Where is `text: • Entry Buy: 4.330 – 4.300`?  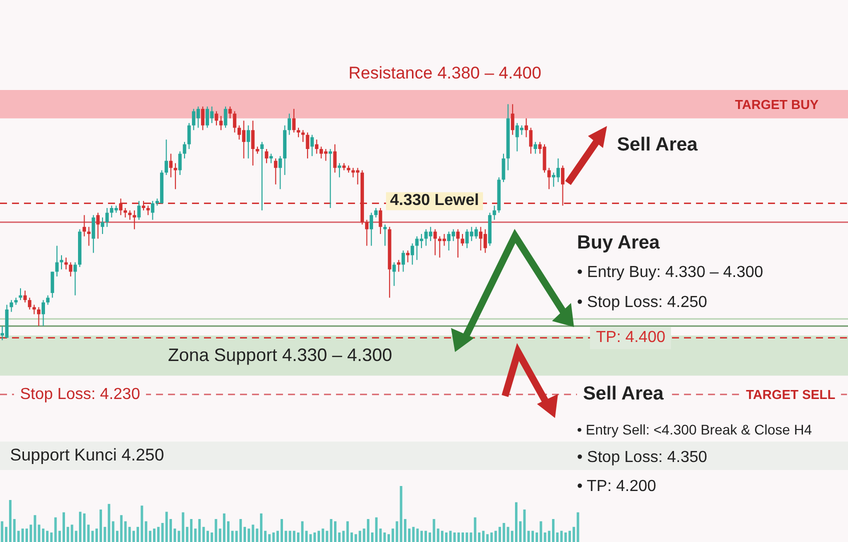
text: • Entry Buy: 4.330 – 4.300 is located at coordinates (670, 273).